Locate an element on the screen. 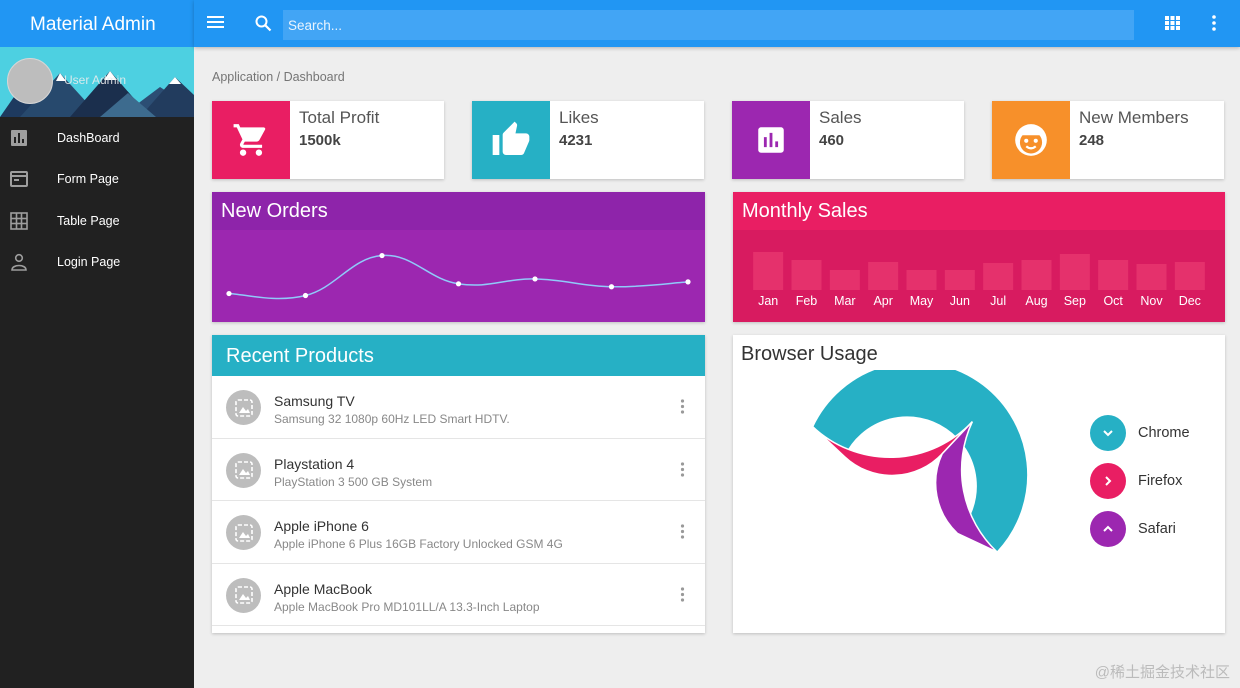 The height and width of the screenshot is (688, 1240). new-orders-line-chart is located at coordinates (458, 276).